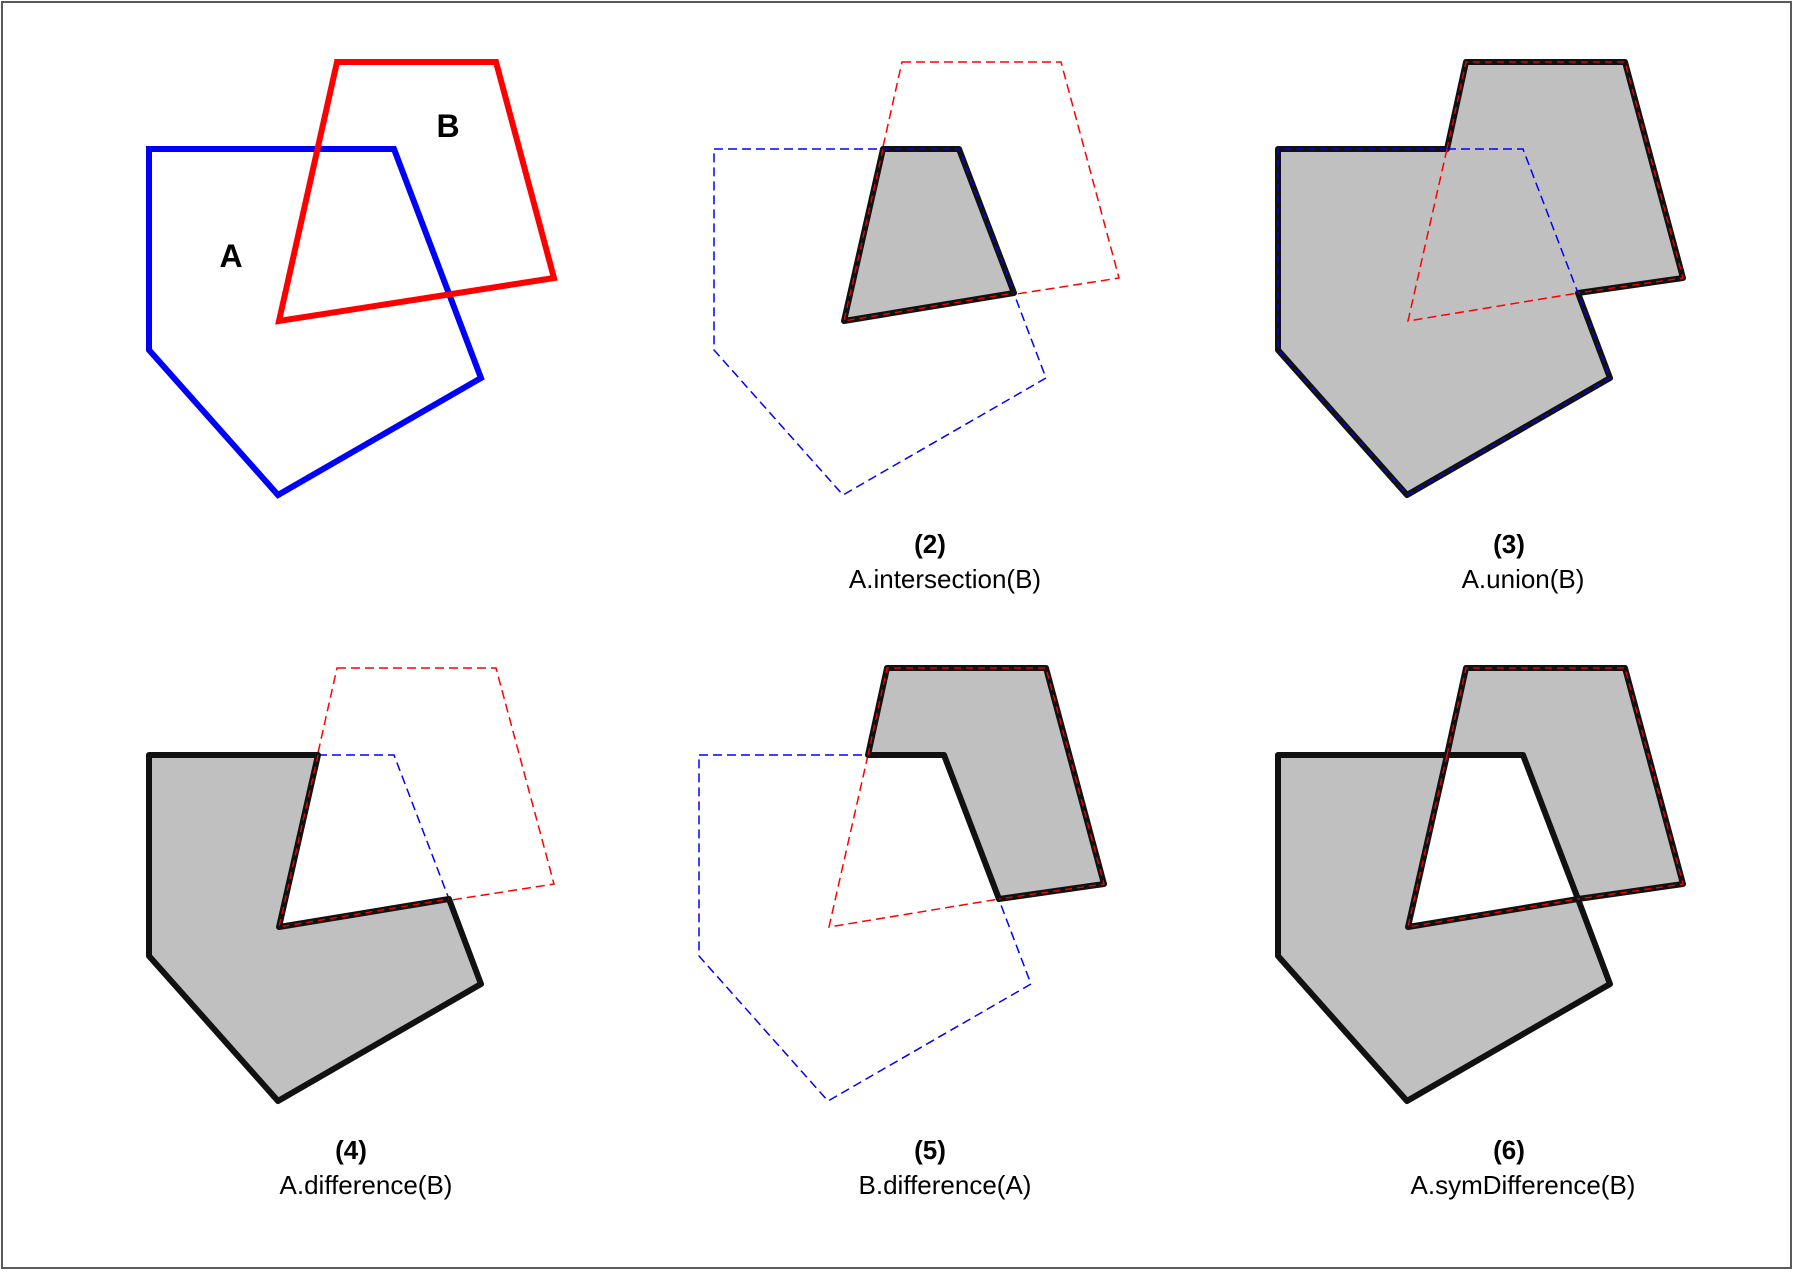  I want to click on sym-difference-edge-b, so click(1565, 783).